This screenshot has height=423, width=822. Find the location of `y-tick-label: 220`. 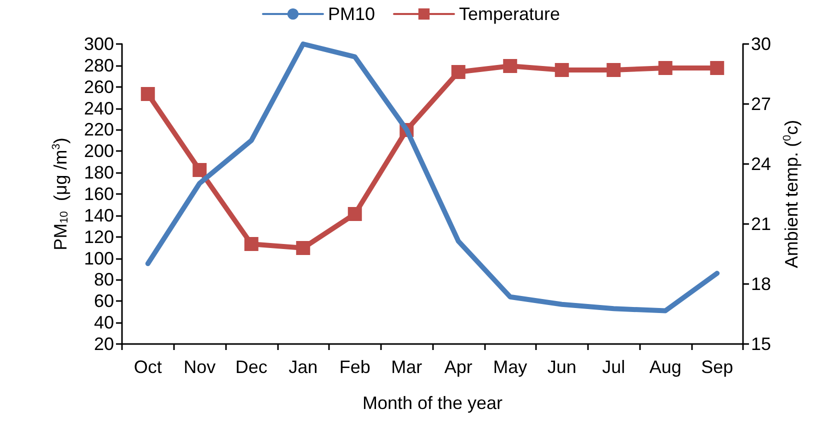

y-tick-label: 220 is located at coordinates (99, 130).